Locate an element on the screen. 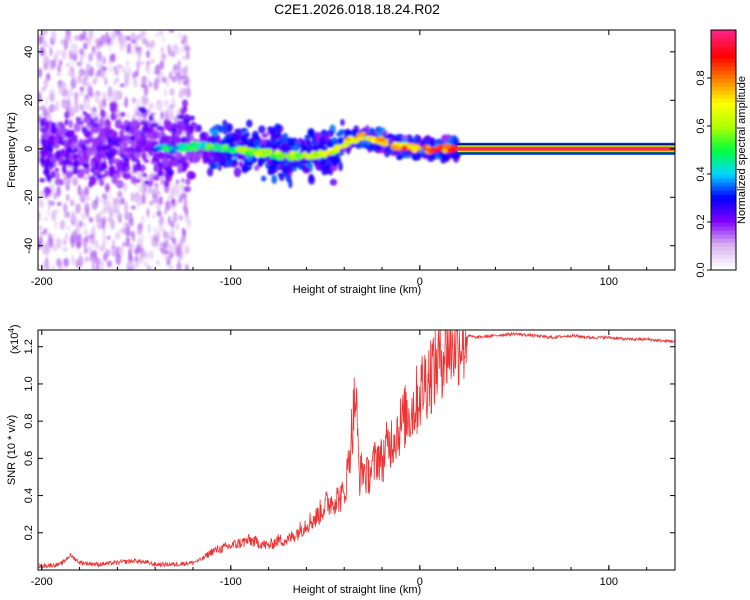 Image resolution: width=750 pixels, height=600 pixels. snr-y-tick-label: 0.8 is located at coordinates (29, 421).